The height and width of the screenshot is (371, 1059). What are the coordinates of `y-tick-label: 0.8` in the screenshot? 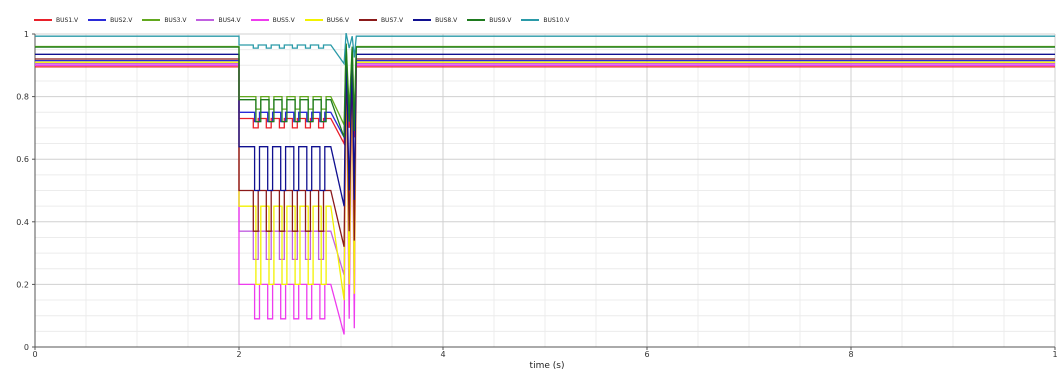 It's located at (22, 97).